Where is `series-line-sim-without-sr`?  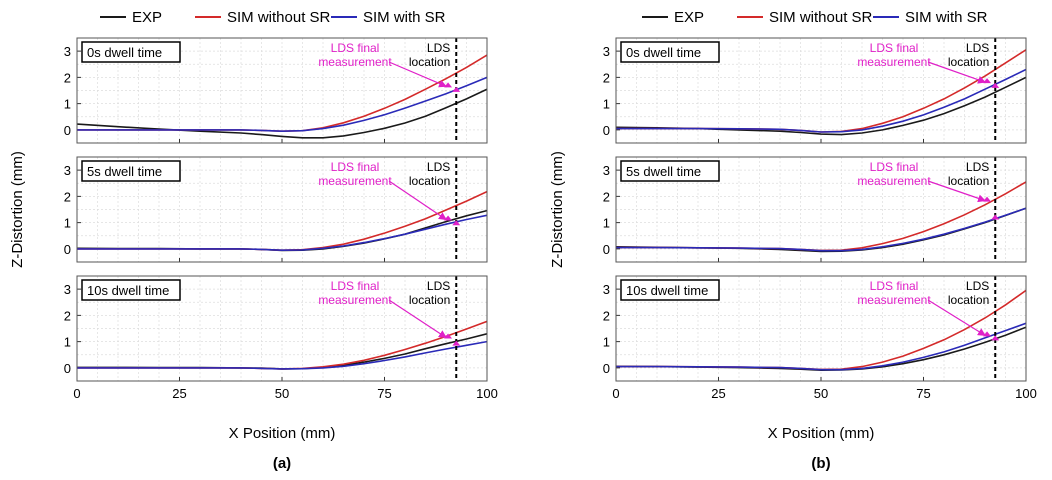
series-line-sim-without-sr is located at coordinates (821, 216).